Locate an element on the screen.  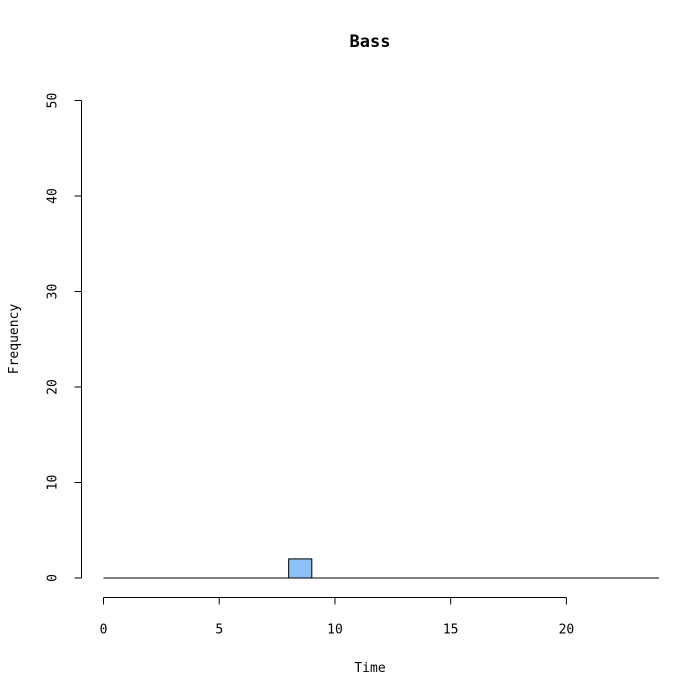
chart-title: Bass is located at coordinates (370, 42).